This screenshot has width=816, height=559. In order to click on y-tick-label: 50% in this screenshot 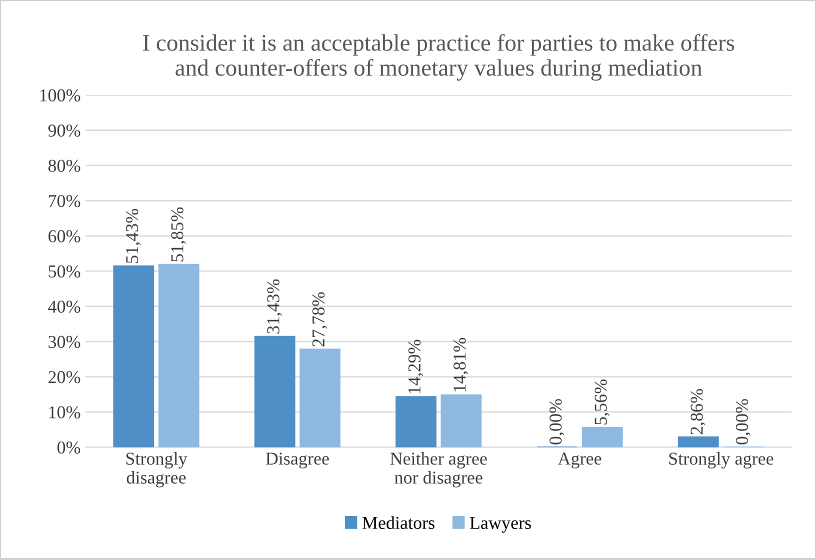, I will do `click(64, 271)`.